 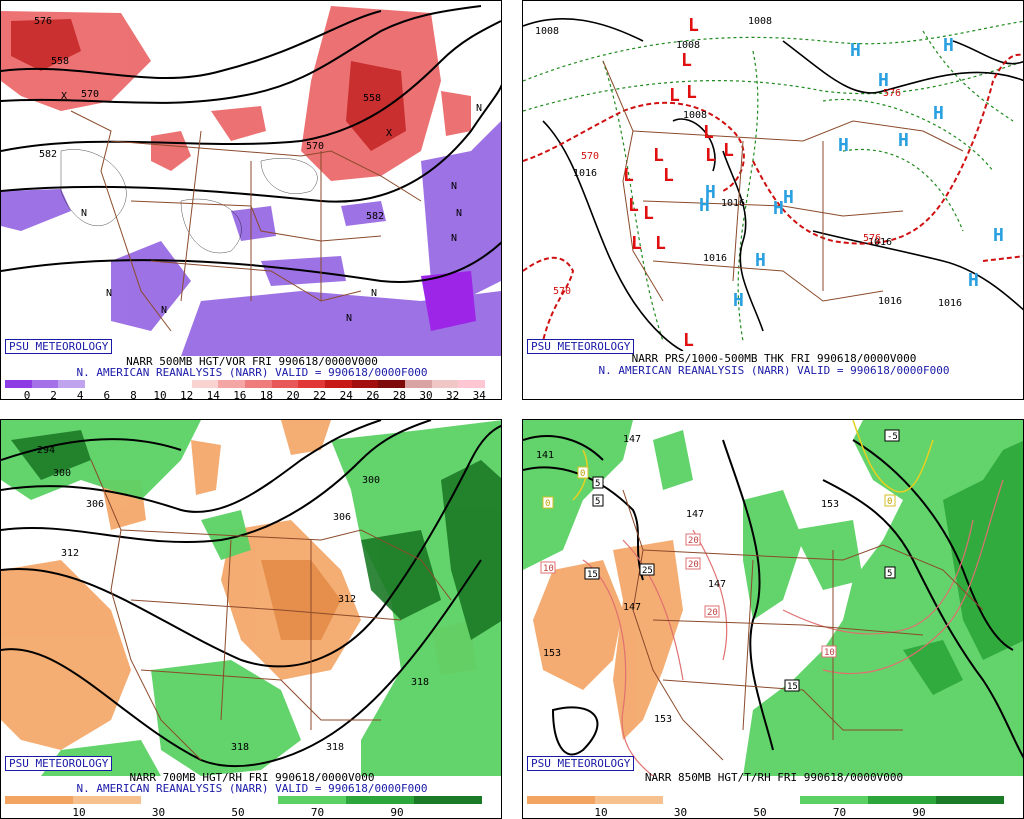 I want to click on scale-tick-label: 0, so click(x=27, y=394).